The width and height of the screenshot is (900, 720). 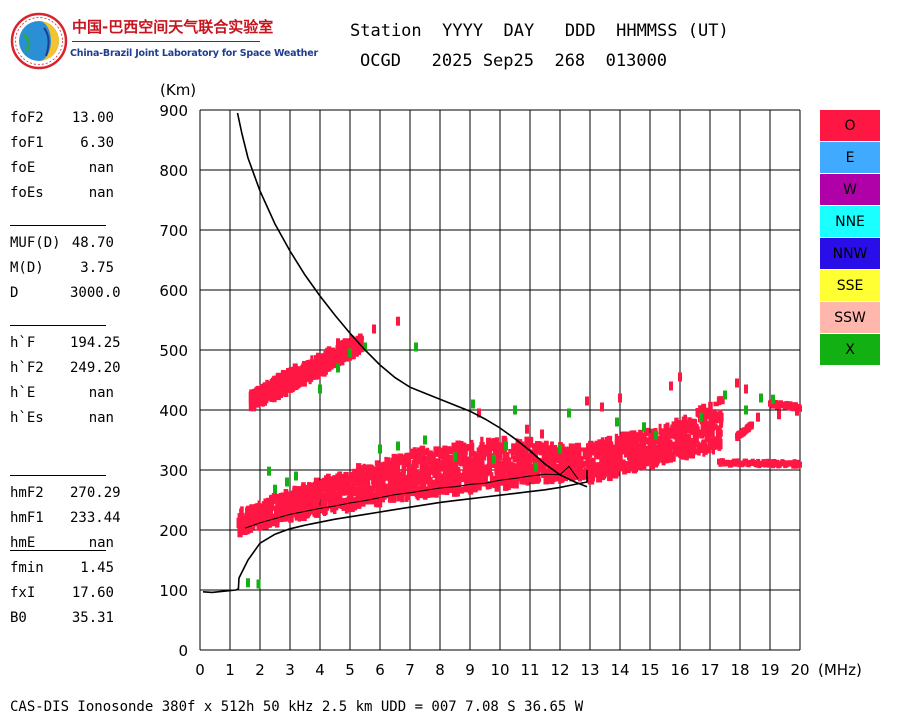 What do you see at coordinates (75, 394) in the screenshot?
I see `param-row: h`E nan` at bounding box center [75, 394].